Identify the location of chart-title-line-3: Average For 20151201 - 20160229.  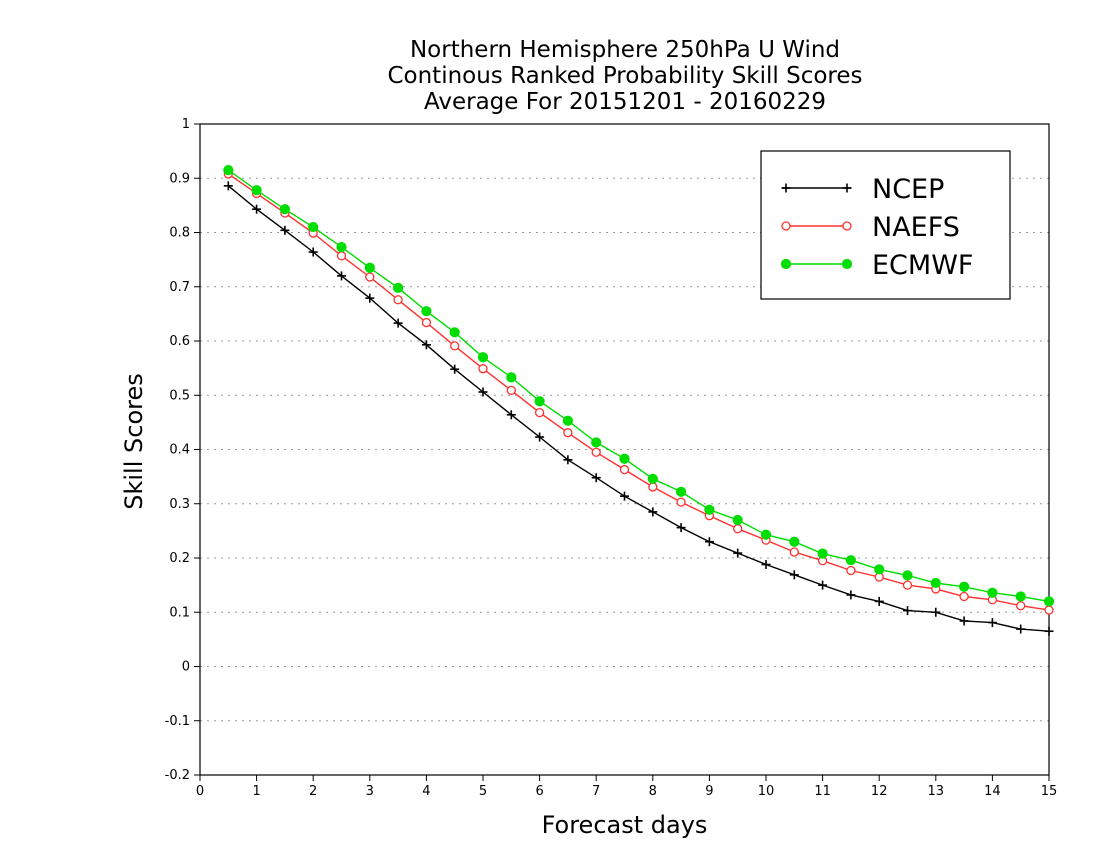
(625, 102).